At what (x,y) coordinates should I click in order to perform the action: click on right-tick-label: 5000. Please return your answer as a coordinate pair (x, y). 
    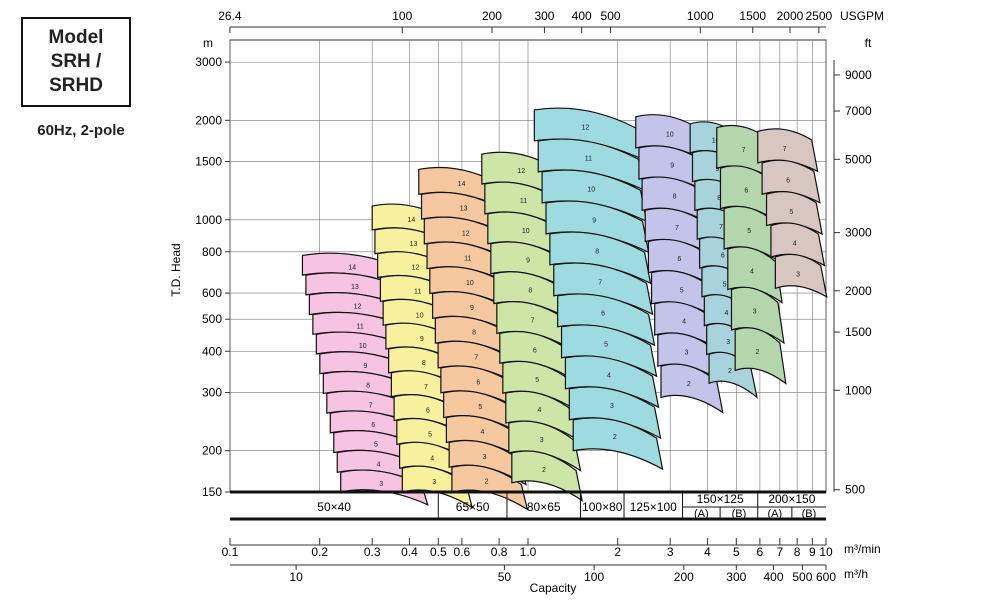
    Looking at the image, I should click on (858, 159).